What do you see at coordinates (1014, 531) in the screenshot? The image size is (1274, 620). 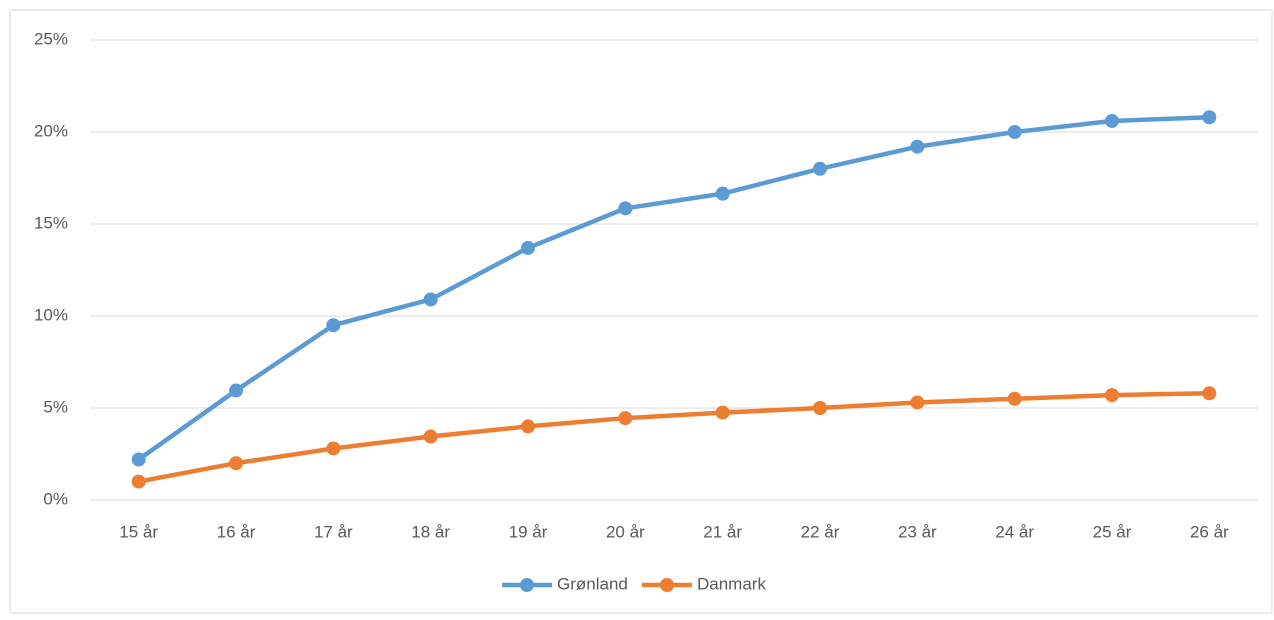 I see `x-tick-label: 24 år` at bounding box center [1014, 531].